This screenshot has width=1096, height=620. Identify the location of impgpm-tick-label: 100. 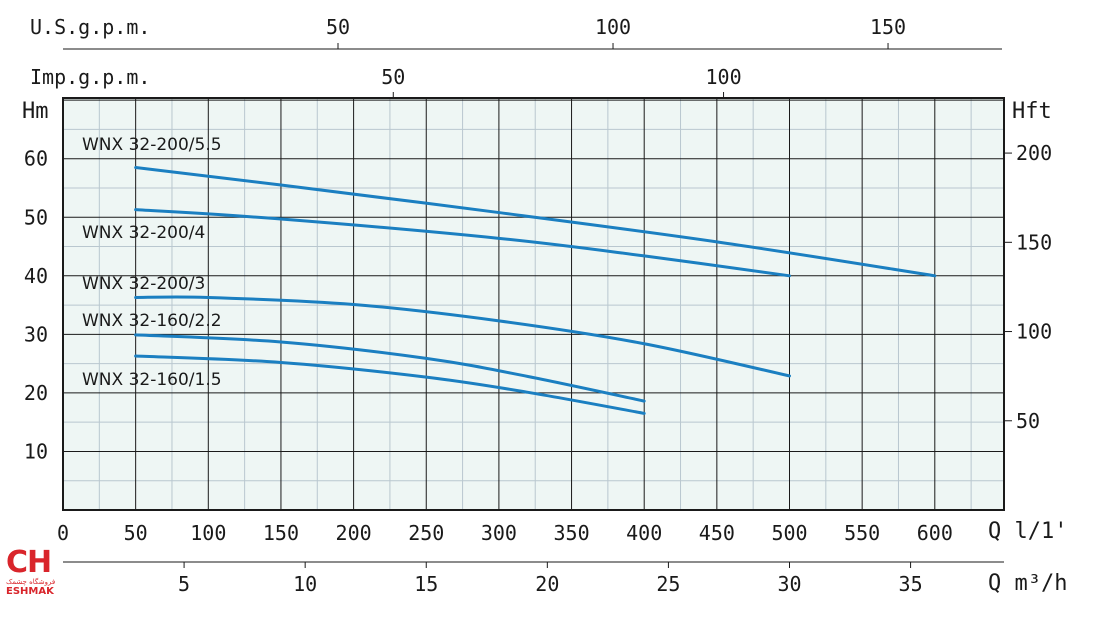
(723, 77).